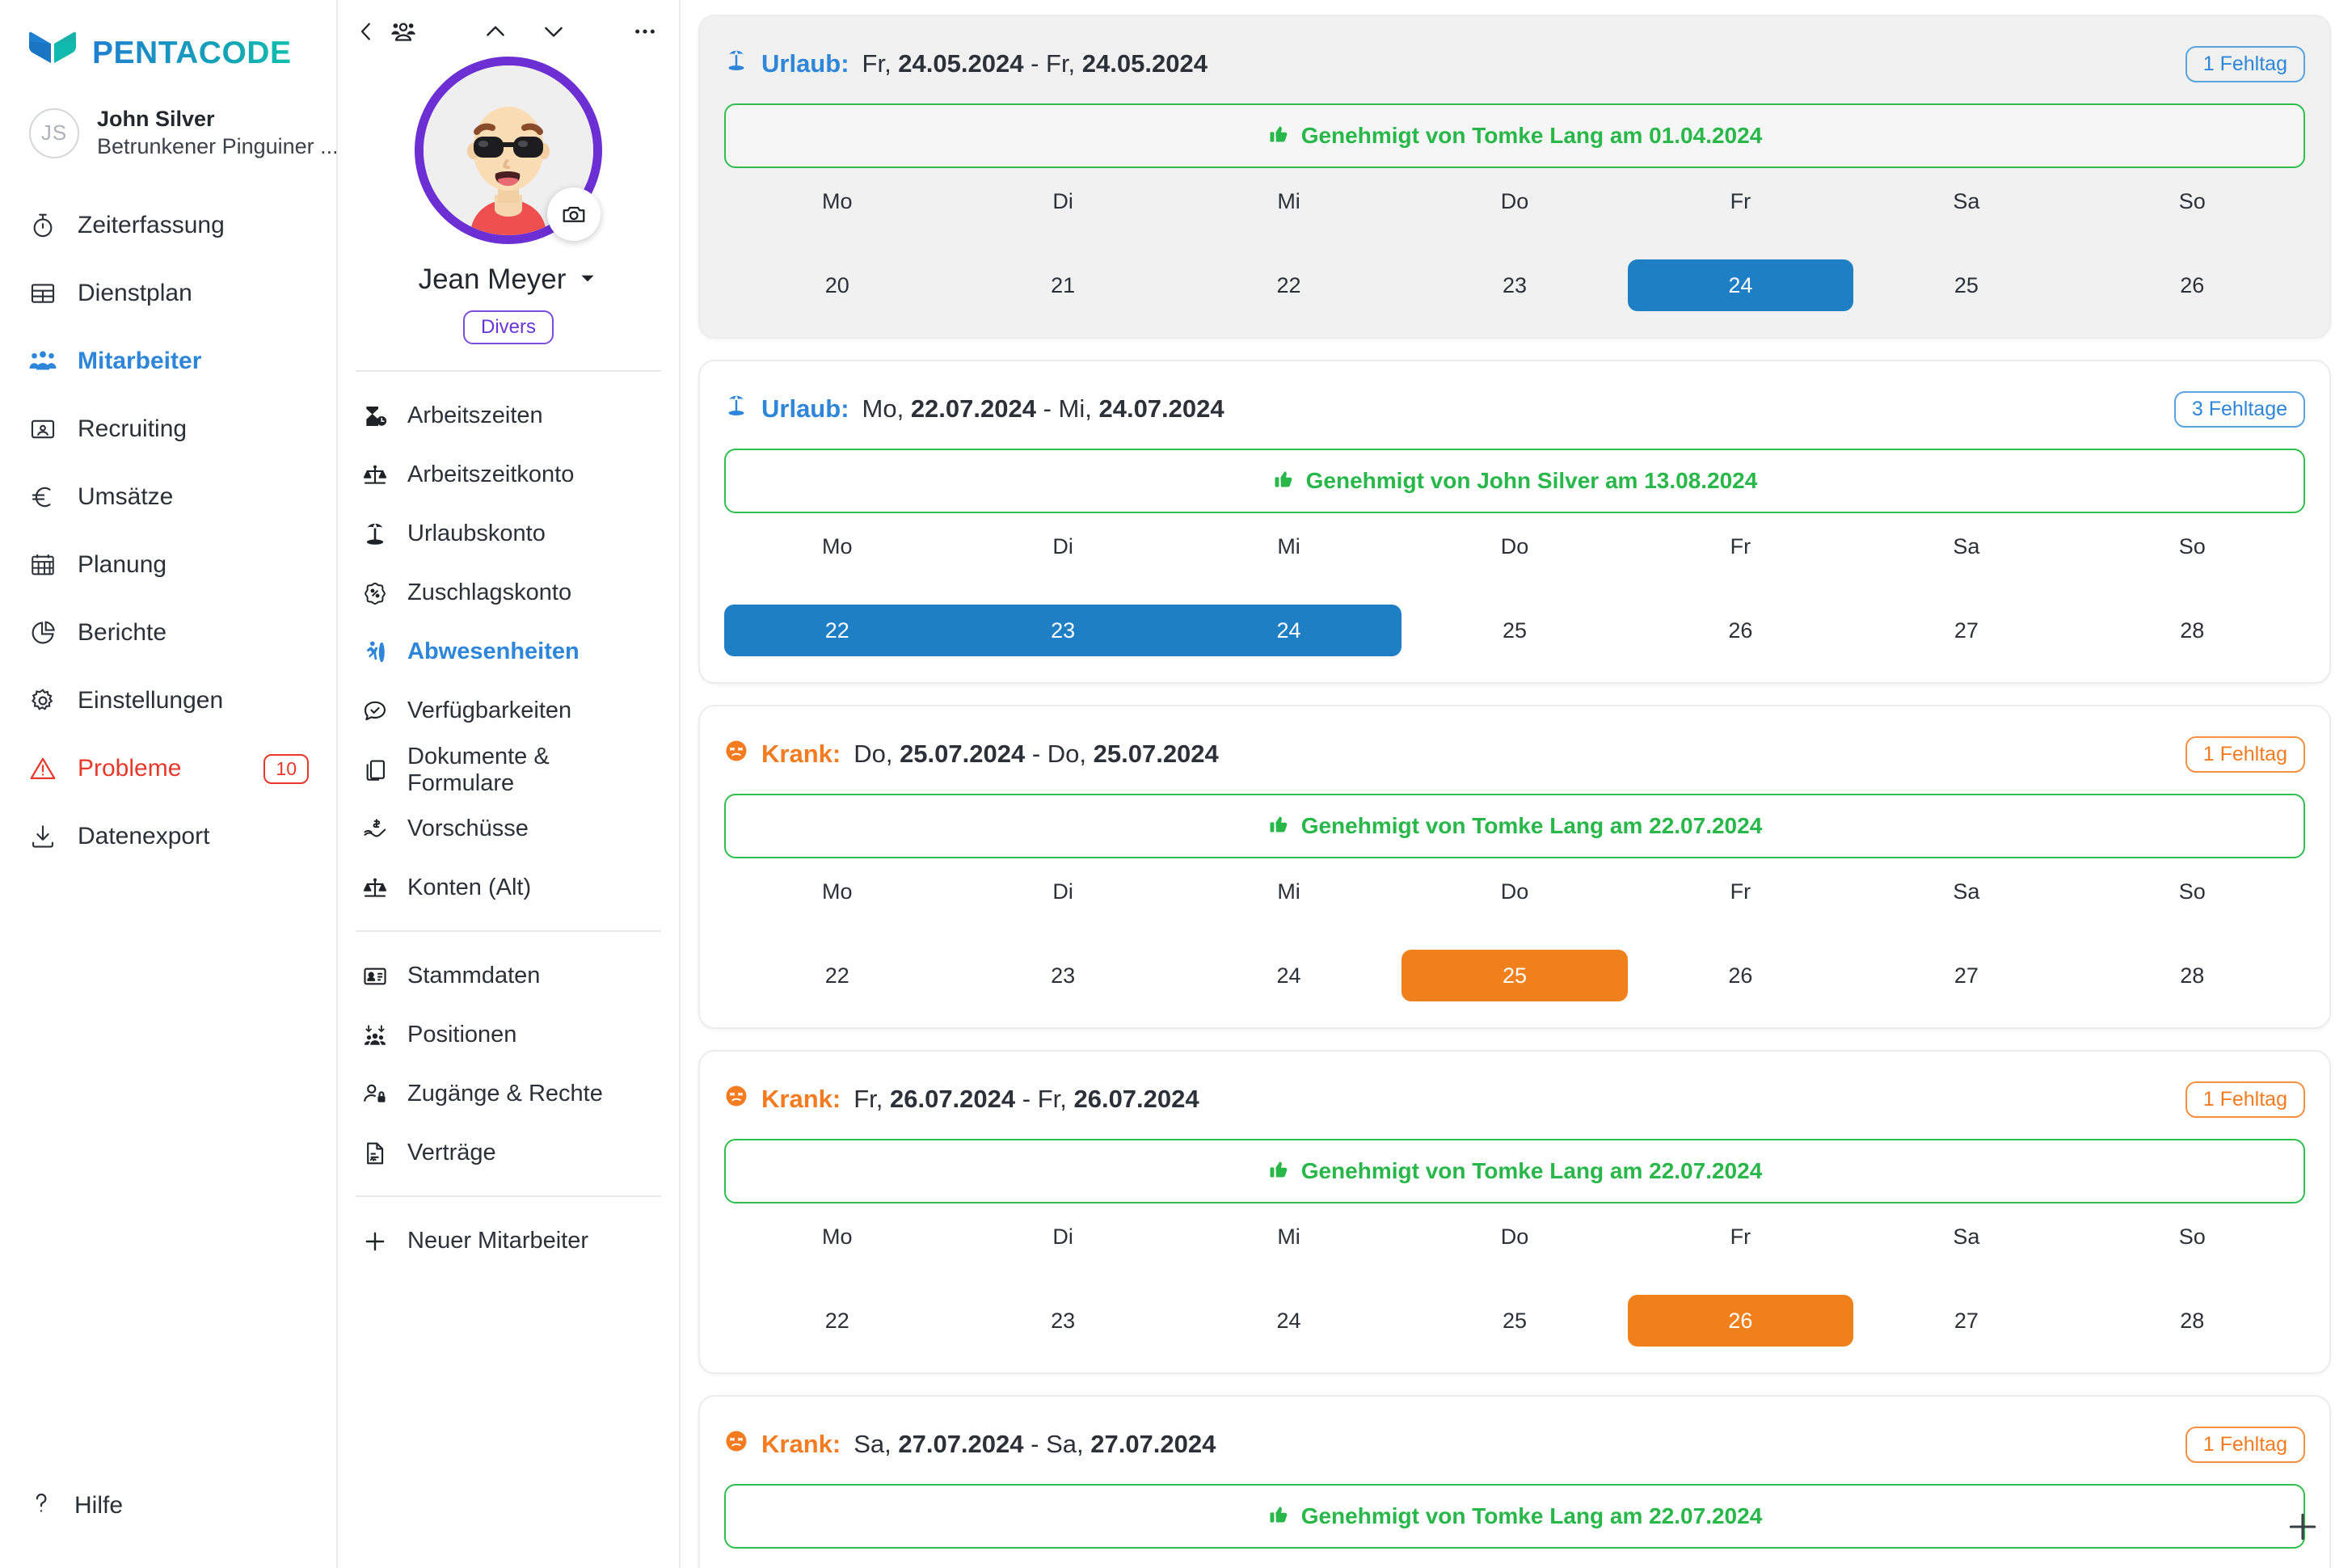 The height and width of the screenshot is (1568, 2352). I want to click on avatar: JS, so click(54, 132).